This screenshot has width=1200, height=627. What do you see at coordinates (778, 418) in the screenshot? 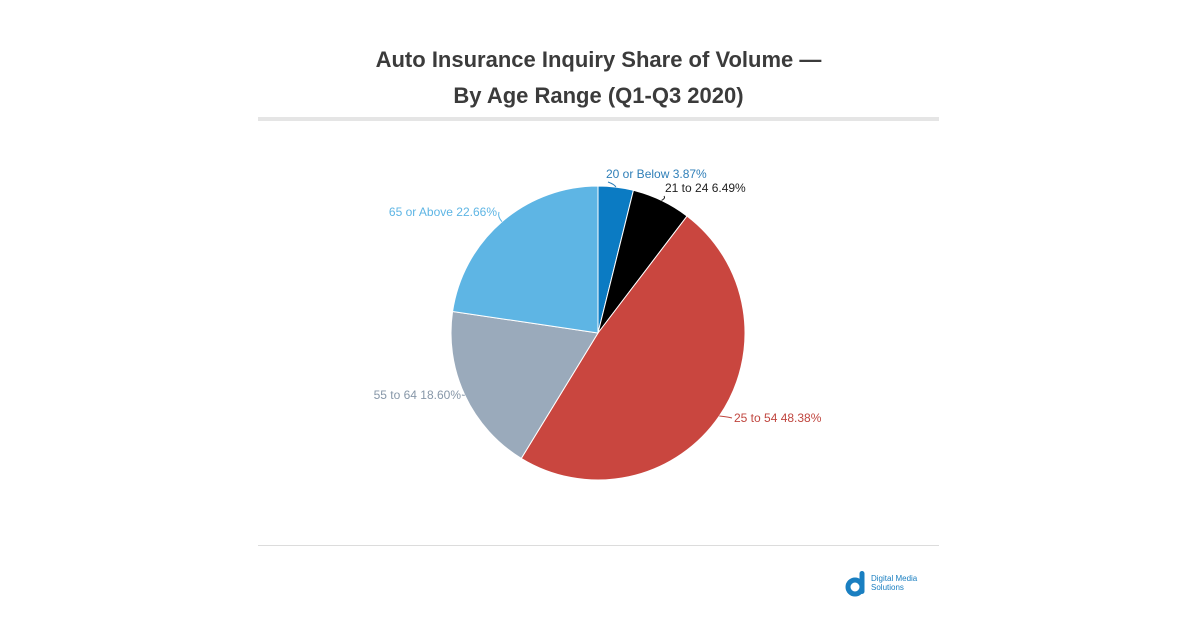
I see `slice-data-label: 25 to 54 48.38%` at bounding box center [778, 418].